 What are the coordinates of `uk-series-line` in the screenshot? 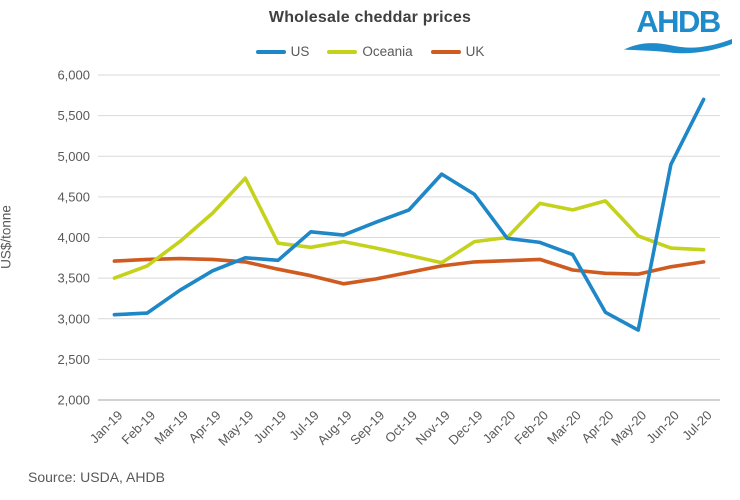 It's located at (409, 271).